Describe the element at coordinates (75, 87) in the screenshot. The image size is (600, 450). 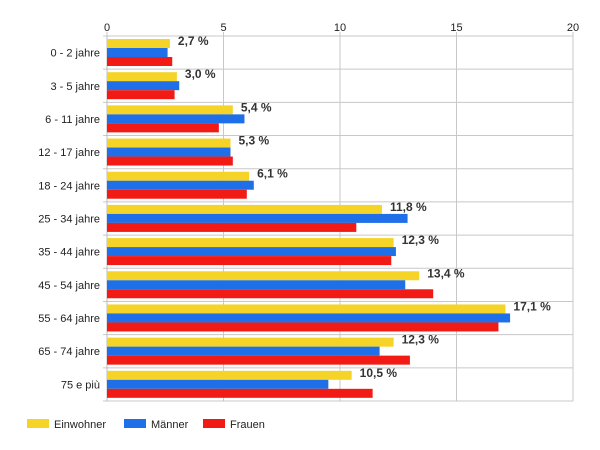
I see `category-label: 3 - 5 jahre` at that location.